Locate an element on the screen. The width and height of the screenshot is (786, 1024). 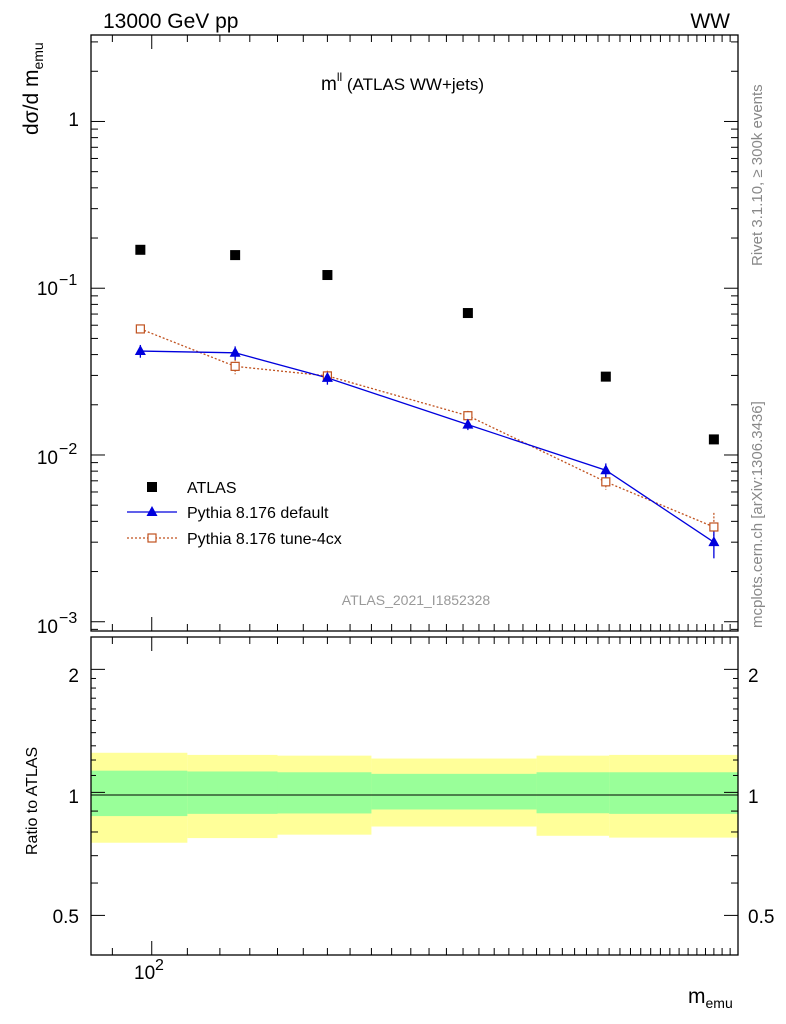
y-tick-label-1: 1 is located at coordinates (73, 120).